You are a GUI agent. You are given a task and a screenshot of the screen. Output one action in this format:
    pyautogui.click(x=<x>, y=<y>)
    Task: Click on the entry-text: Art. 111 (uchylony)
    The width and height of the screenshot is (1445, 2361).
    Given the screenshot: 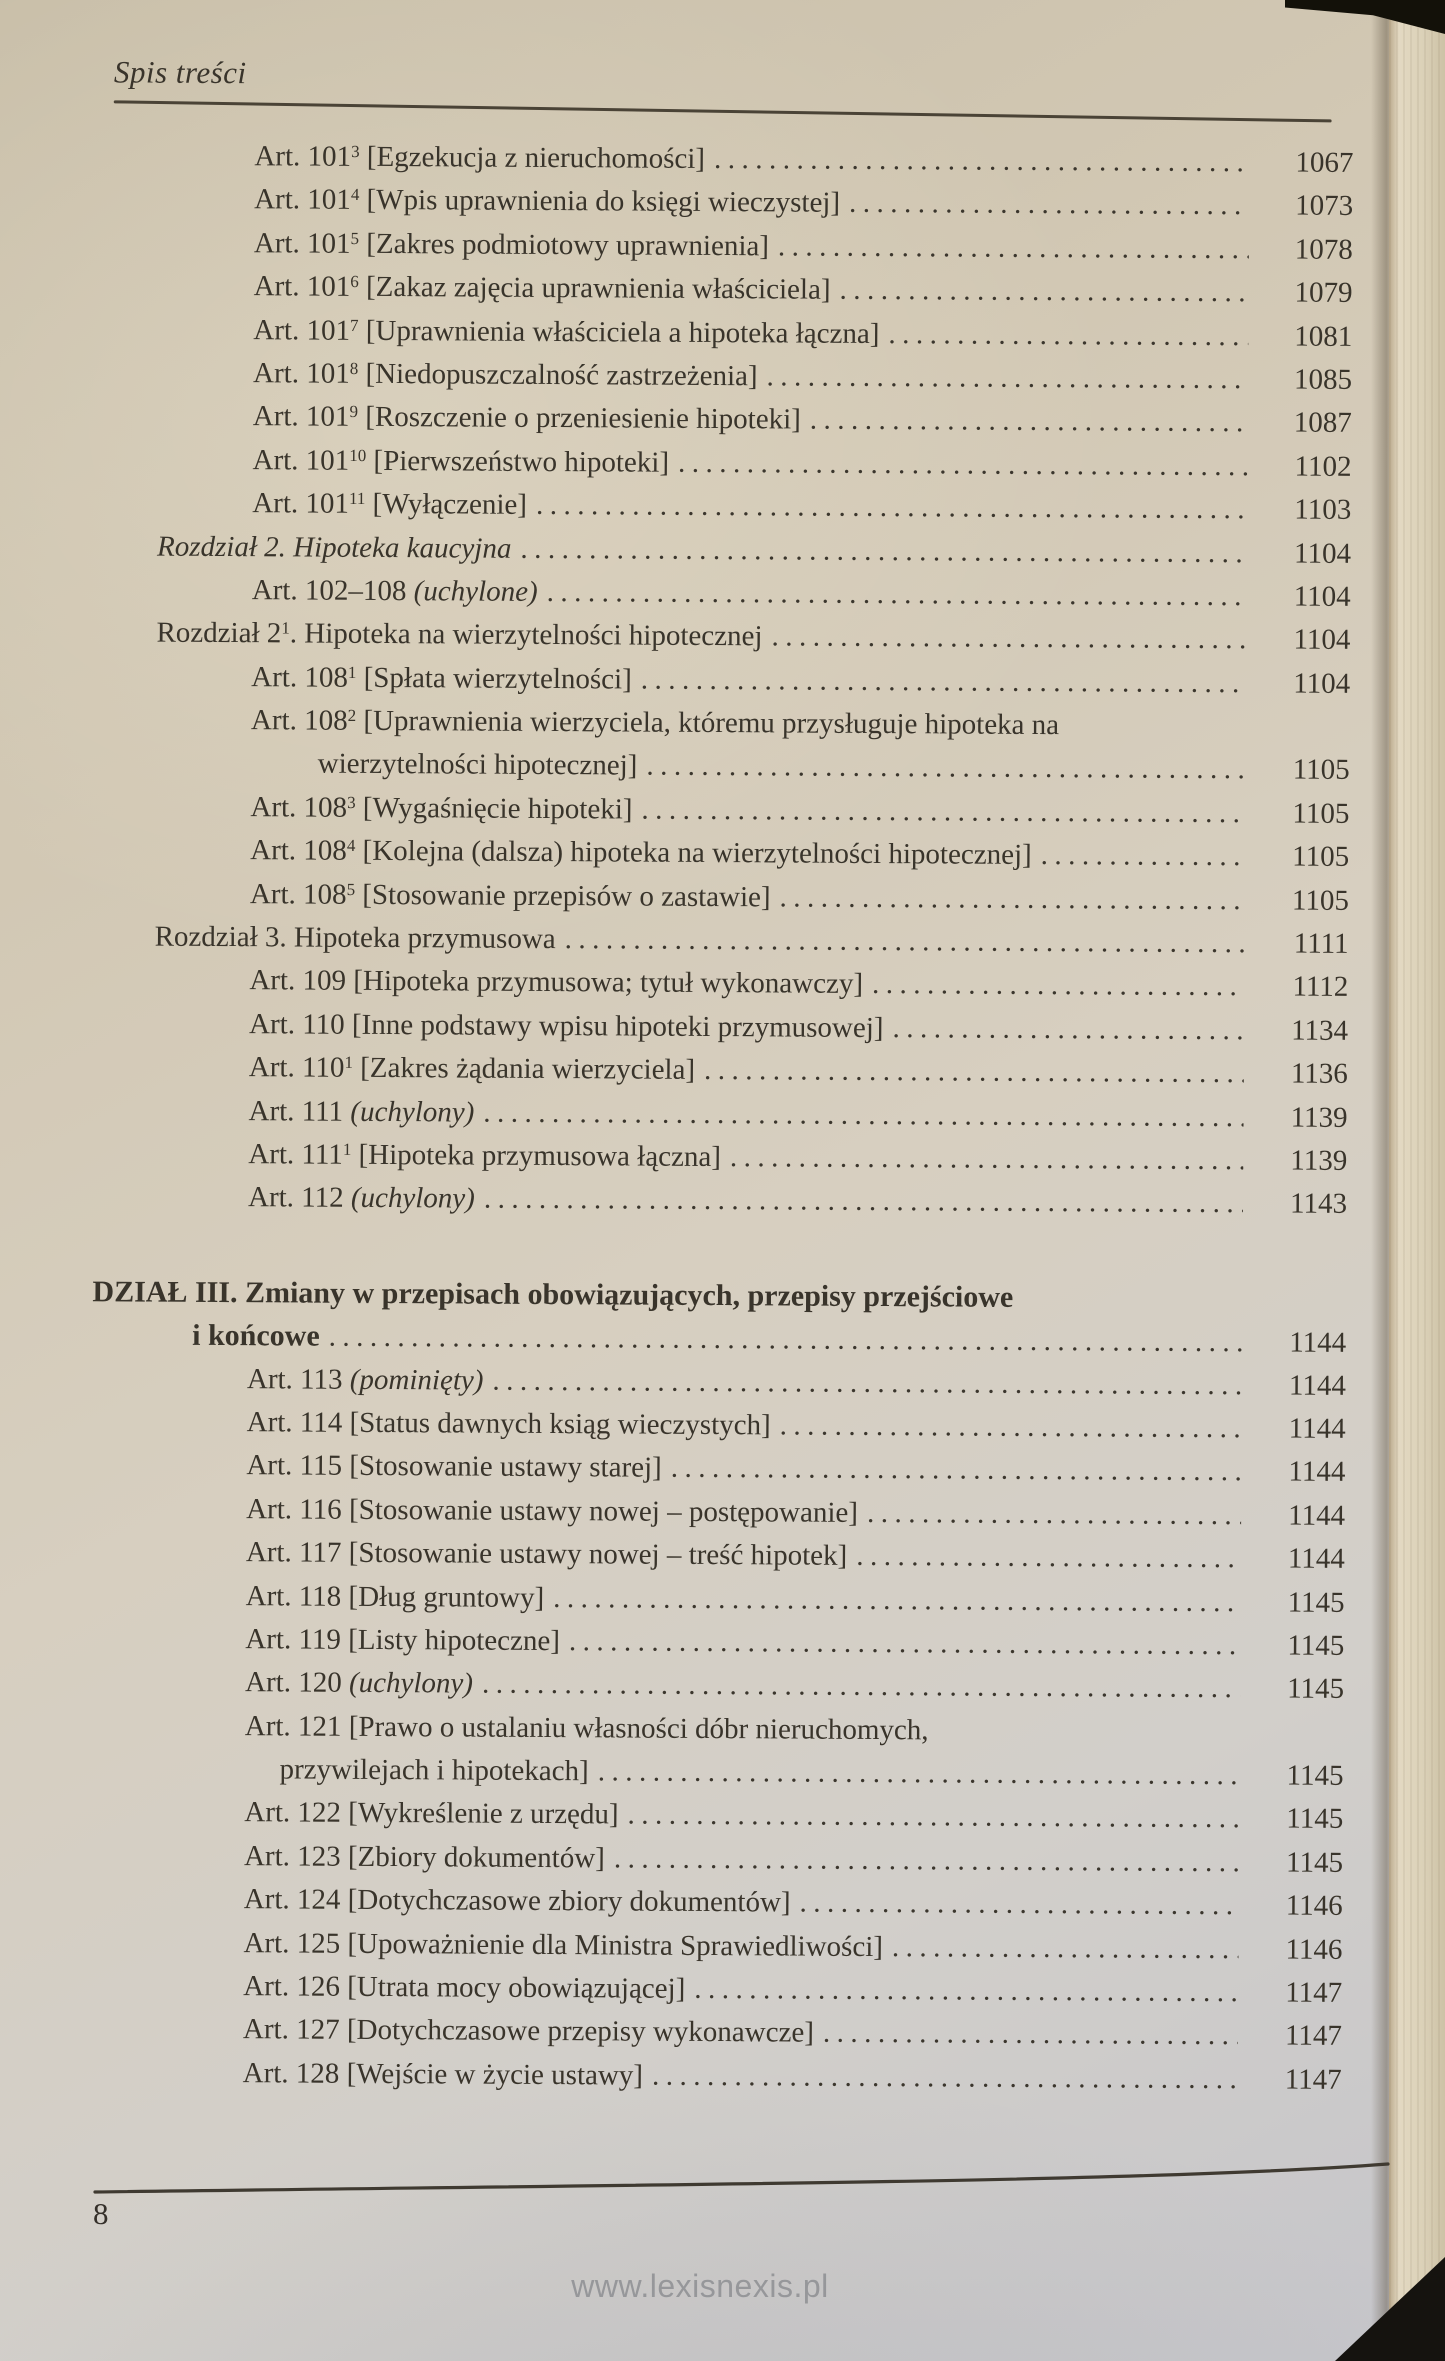 What is the action you would take?
    pyautogui.click(x=361, y=1112)
    